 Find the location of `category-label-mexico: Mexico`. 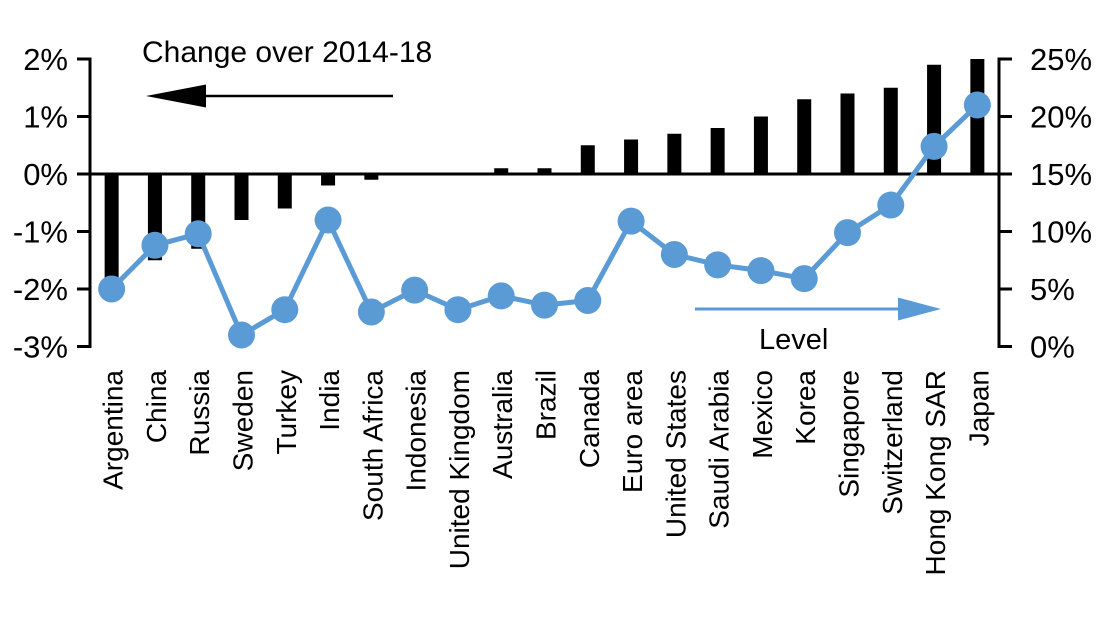

category-label-mexico: Mexico is located at coordinates (762, 414).